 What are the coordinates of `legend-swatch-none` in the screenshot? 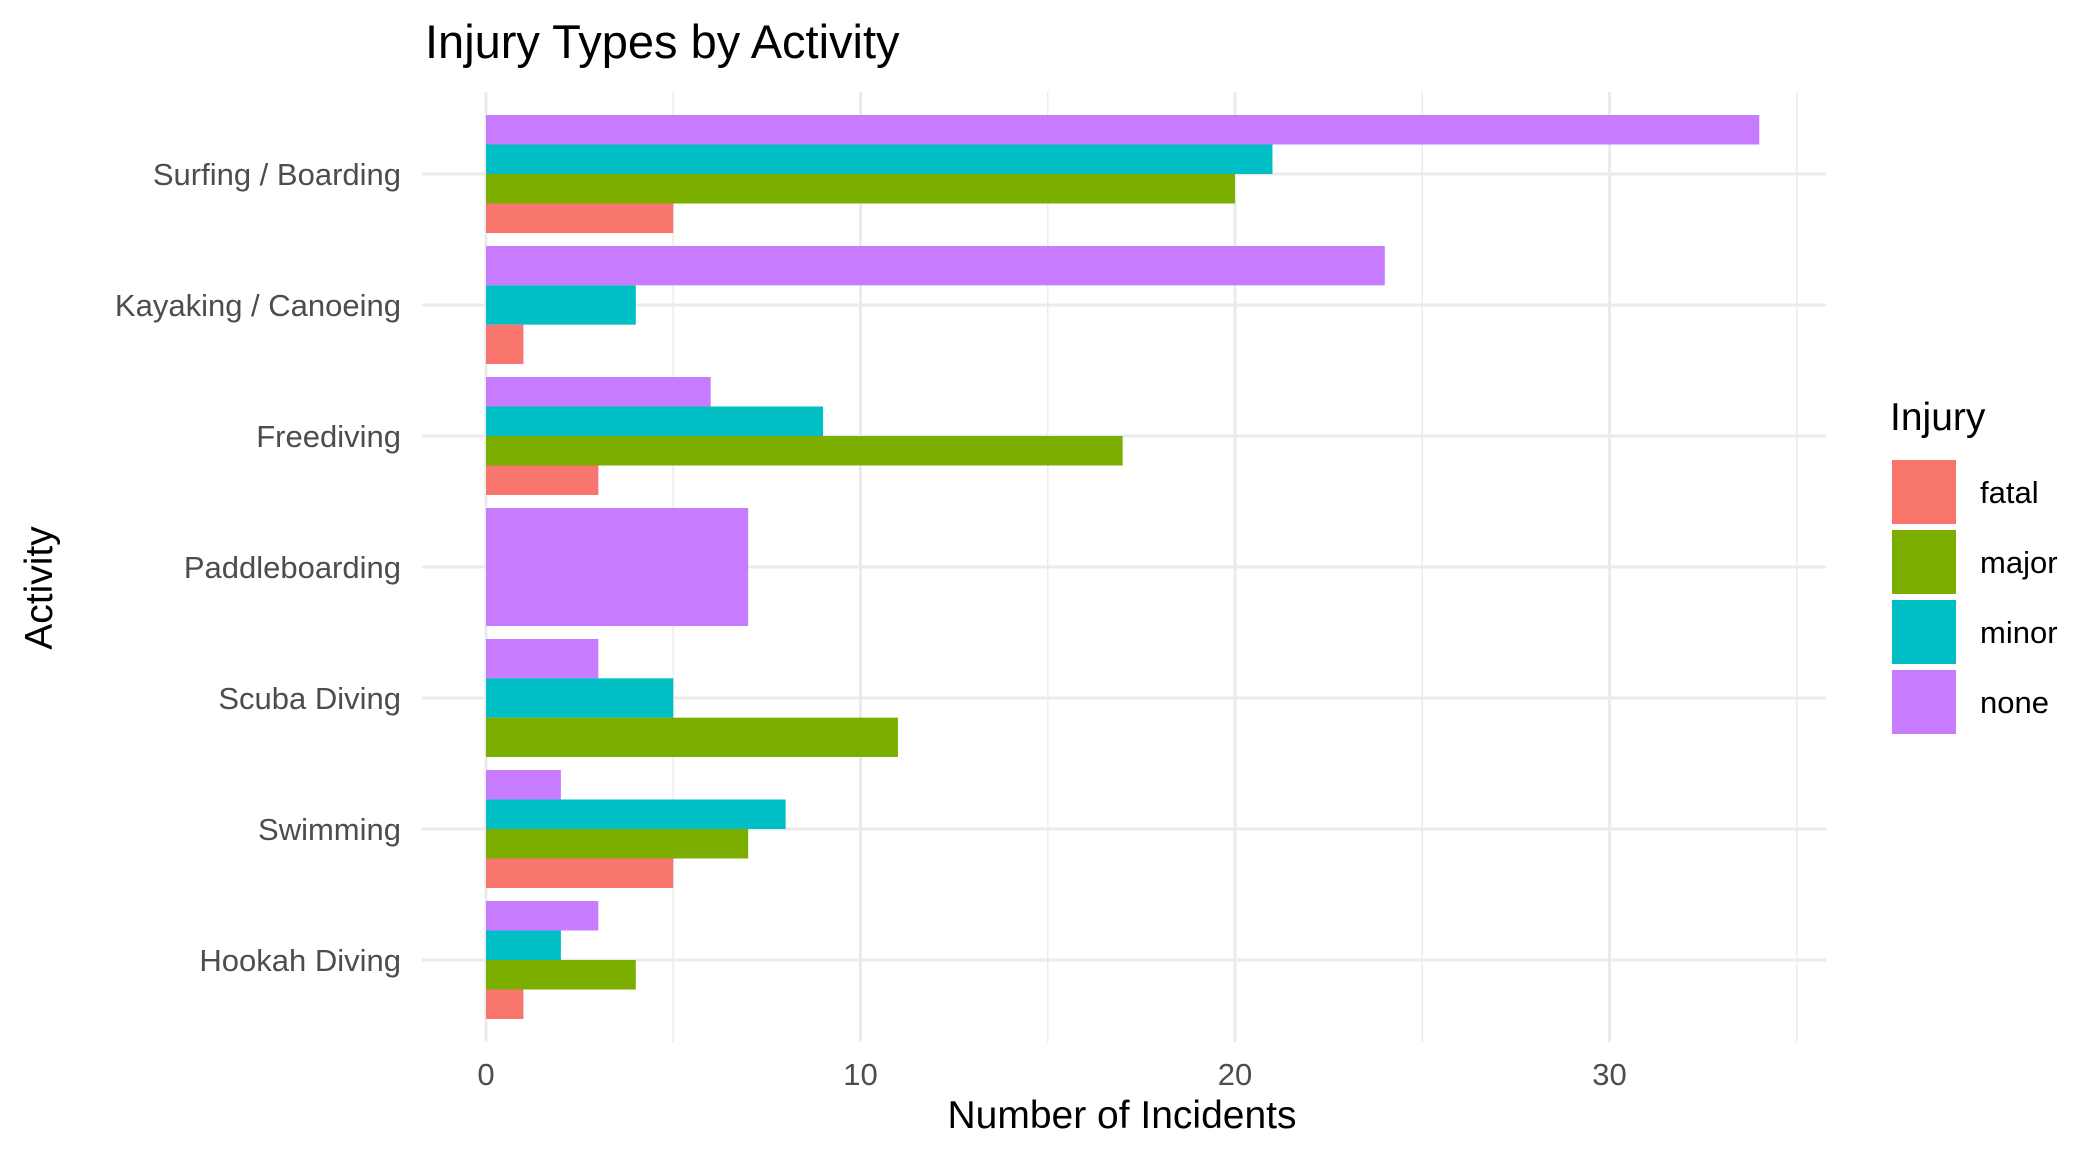 It's located at (1924, 702).